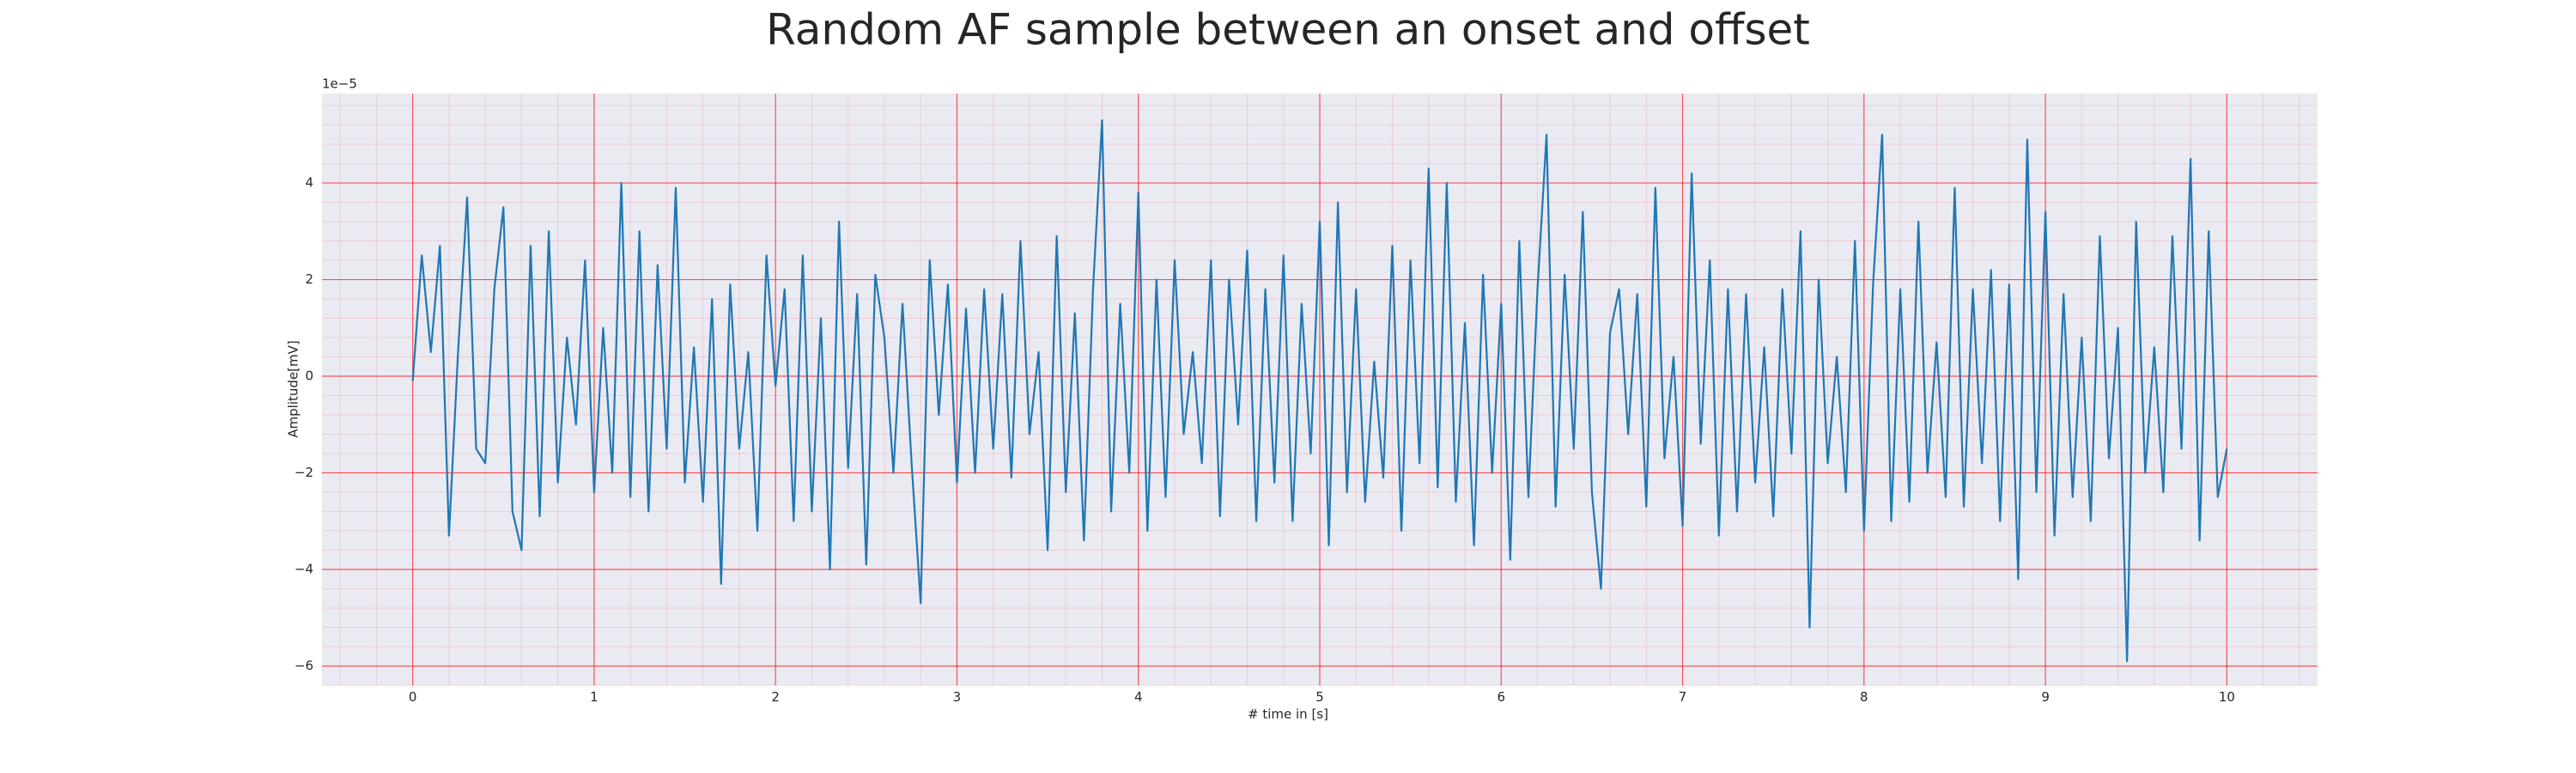 The width and height of the screenshot is (2576, 773). Describe the element at coordinates (413, 697) in the screenshot. I see `x-tick-label: 0` at that location.